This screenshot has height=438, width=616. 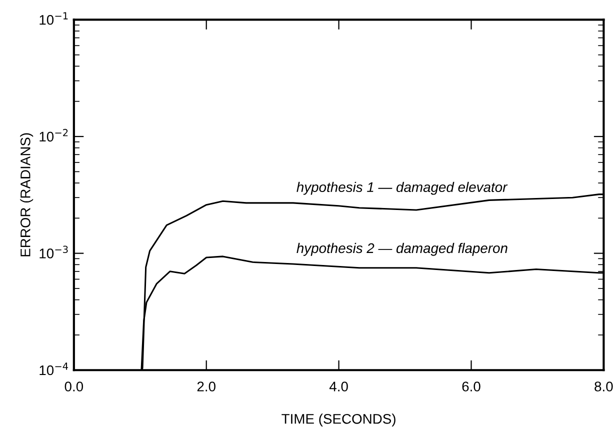 What do you see at coordinates (338, 387) in the screenshot?
I see `x-tick-label: 4.0` at bounding box center [338, 387].